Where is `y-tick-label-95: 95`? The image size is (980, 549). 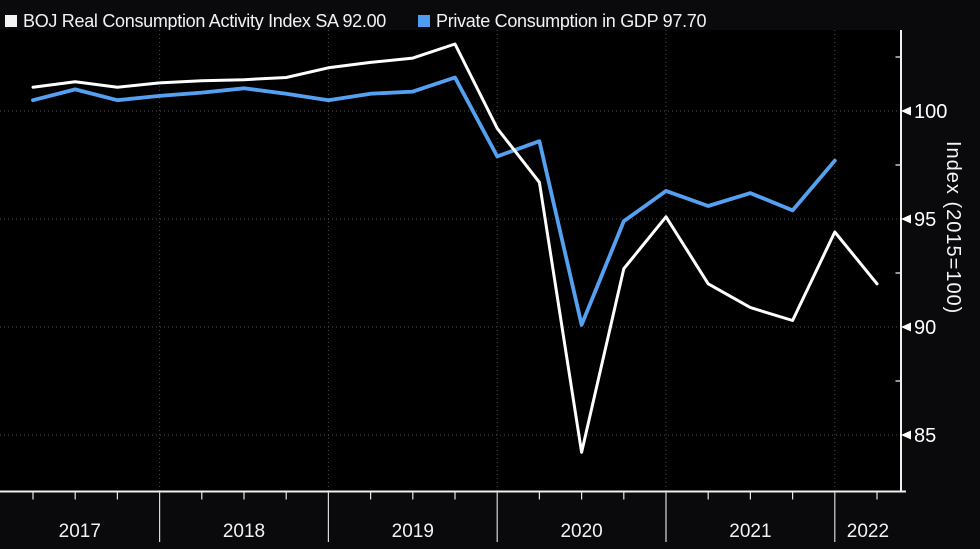
y-tick-label-95: 95 is located at coordinates (925, 220).